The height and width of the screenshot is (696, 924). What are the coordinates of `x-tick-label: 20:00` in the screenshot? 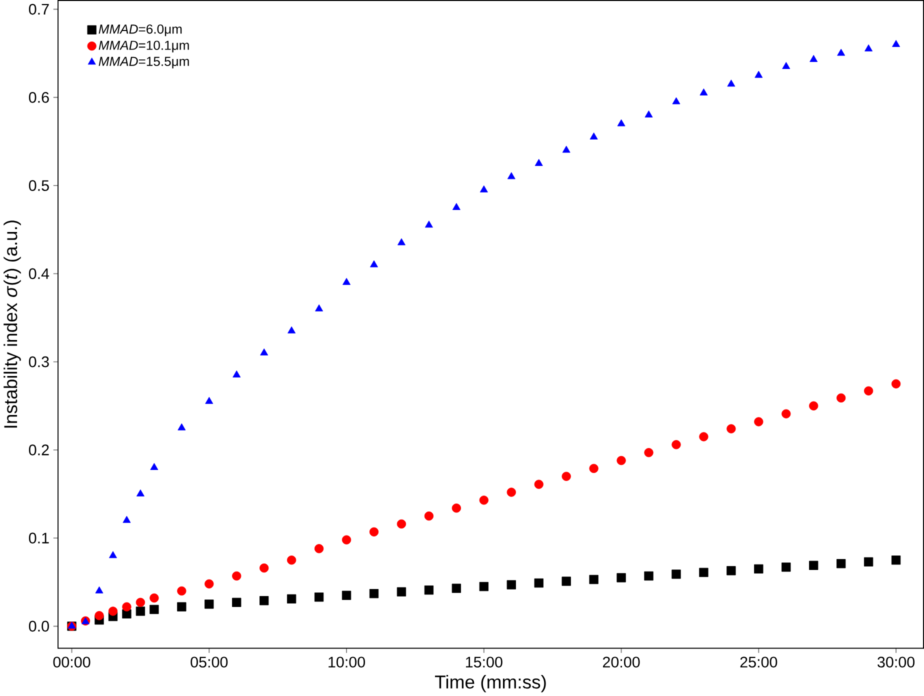 It's located at (621, 662).